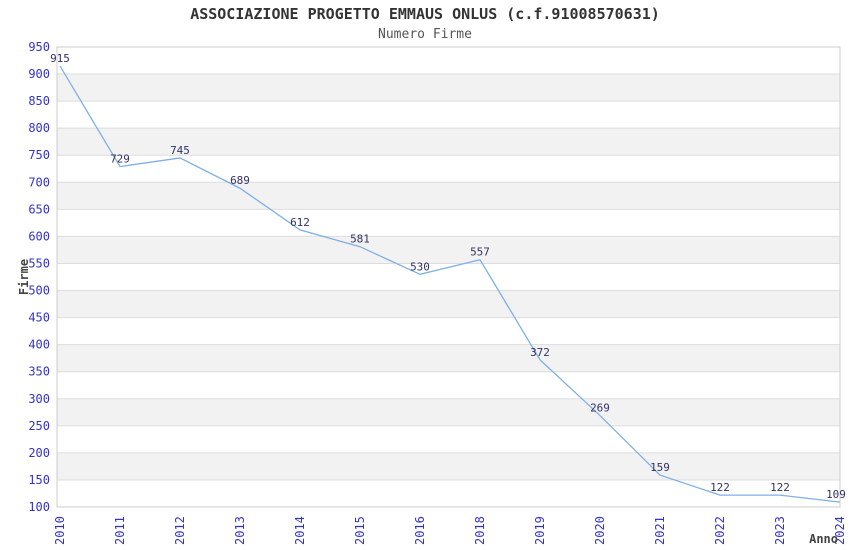 Image resolution: width=850 pixels, height=550 pixels. I want to click on y-tick-label: 100, so click(39, 507).